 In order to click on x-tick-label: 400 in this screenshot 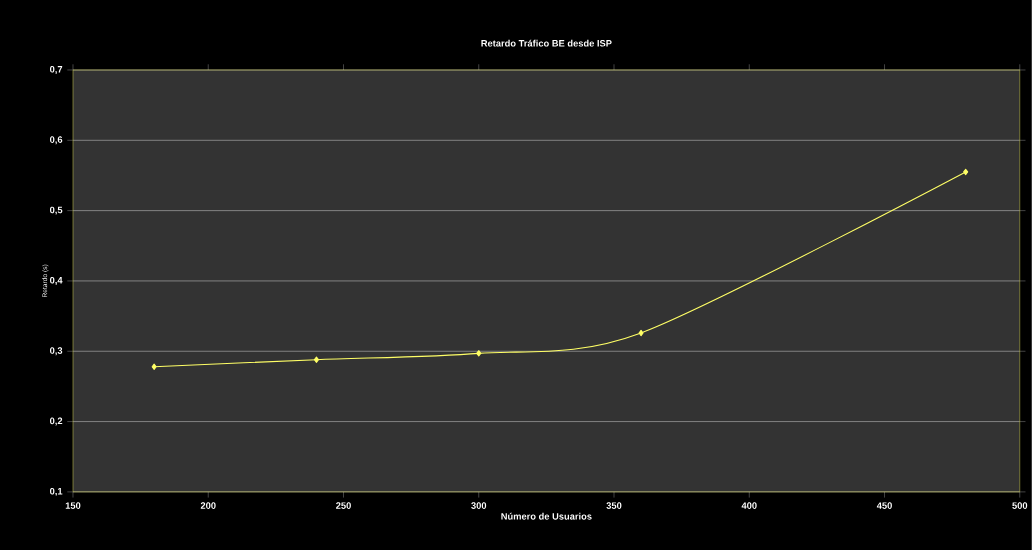, I will do `click(749, 505)`.